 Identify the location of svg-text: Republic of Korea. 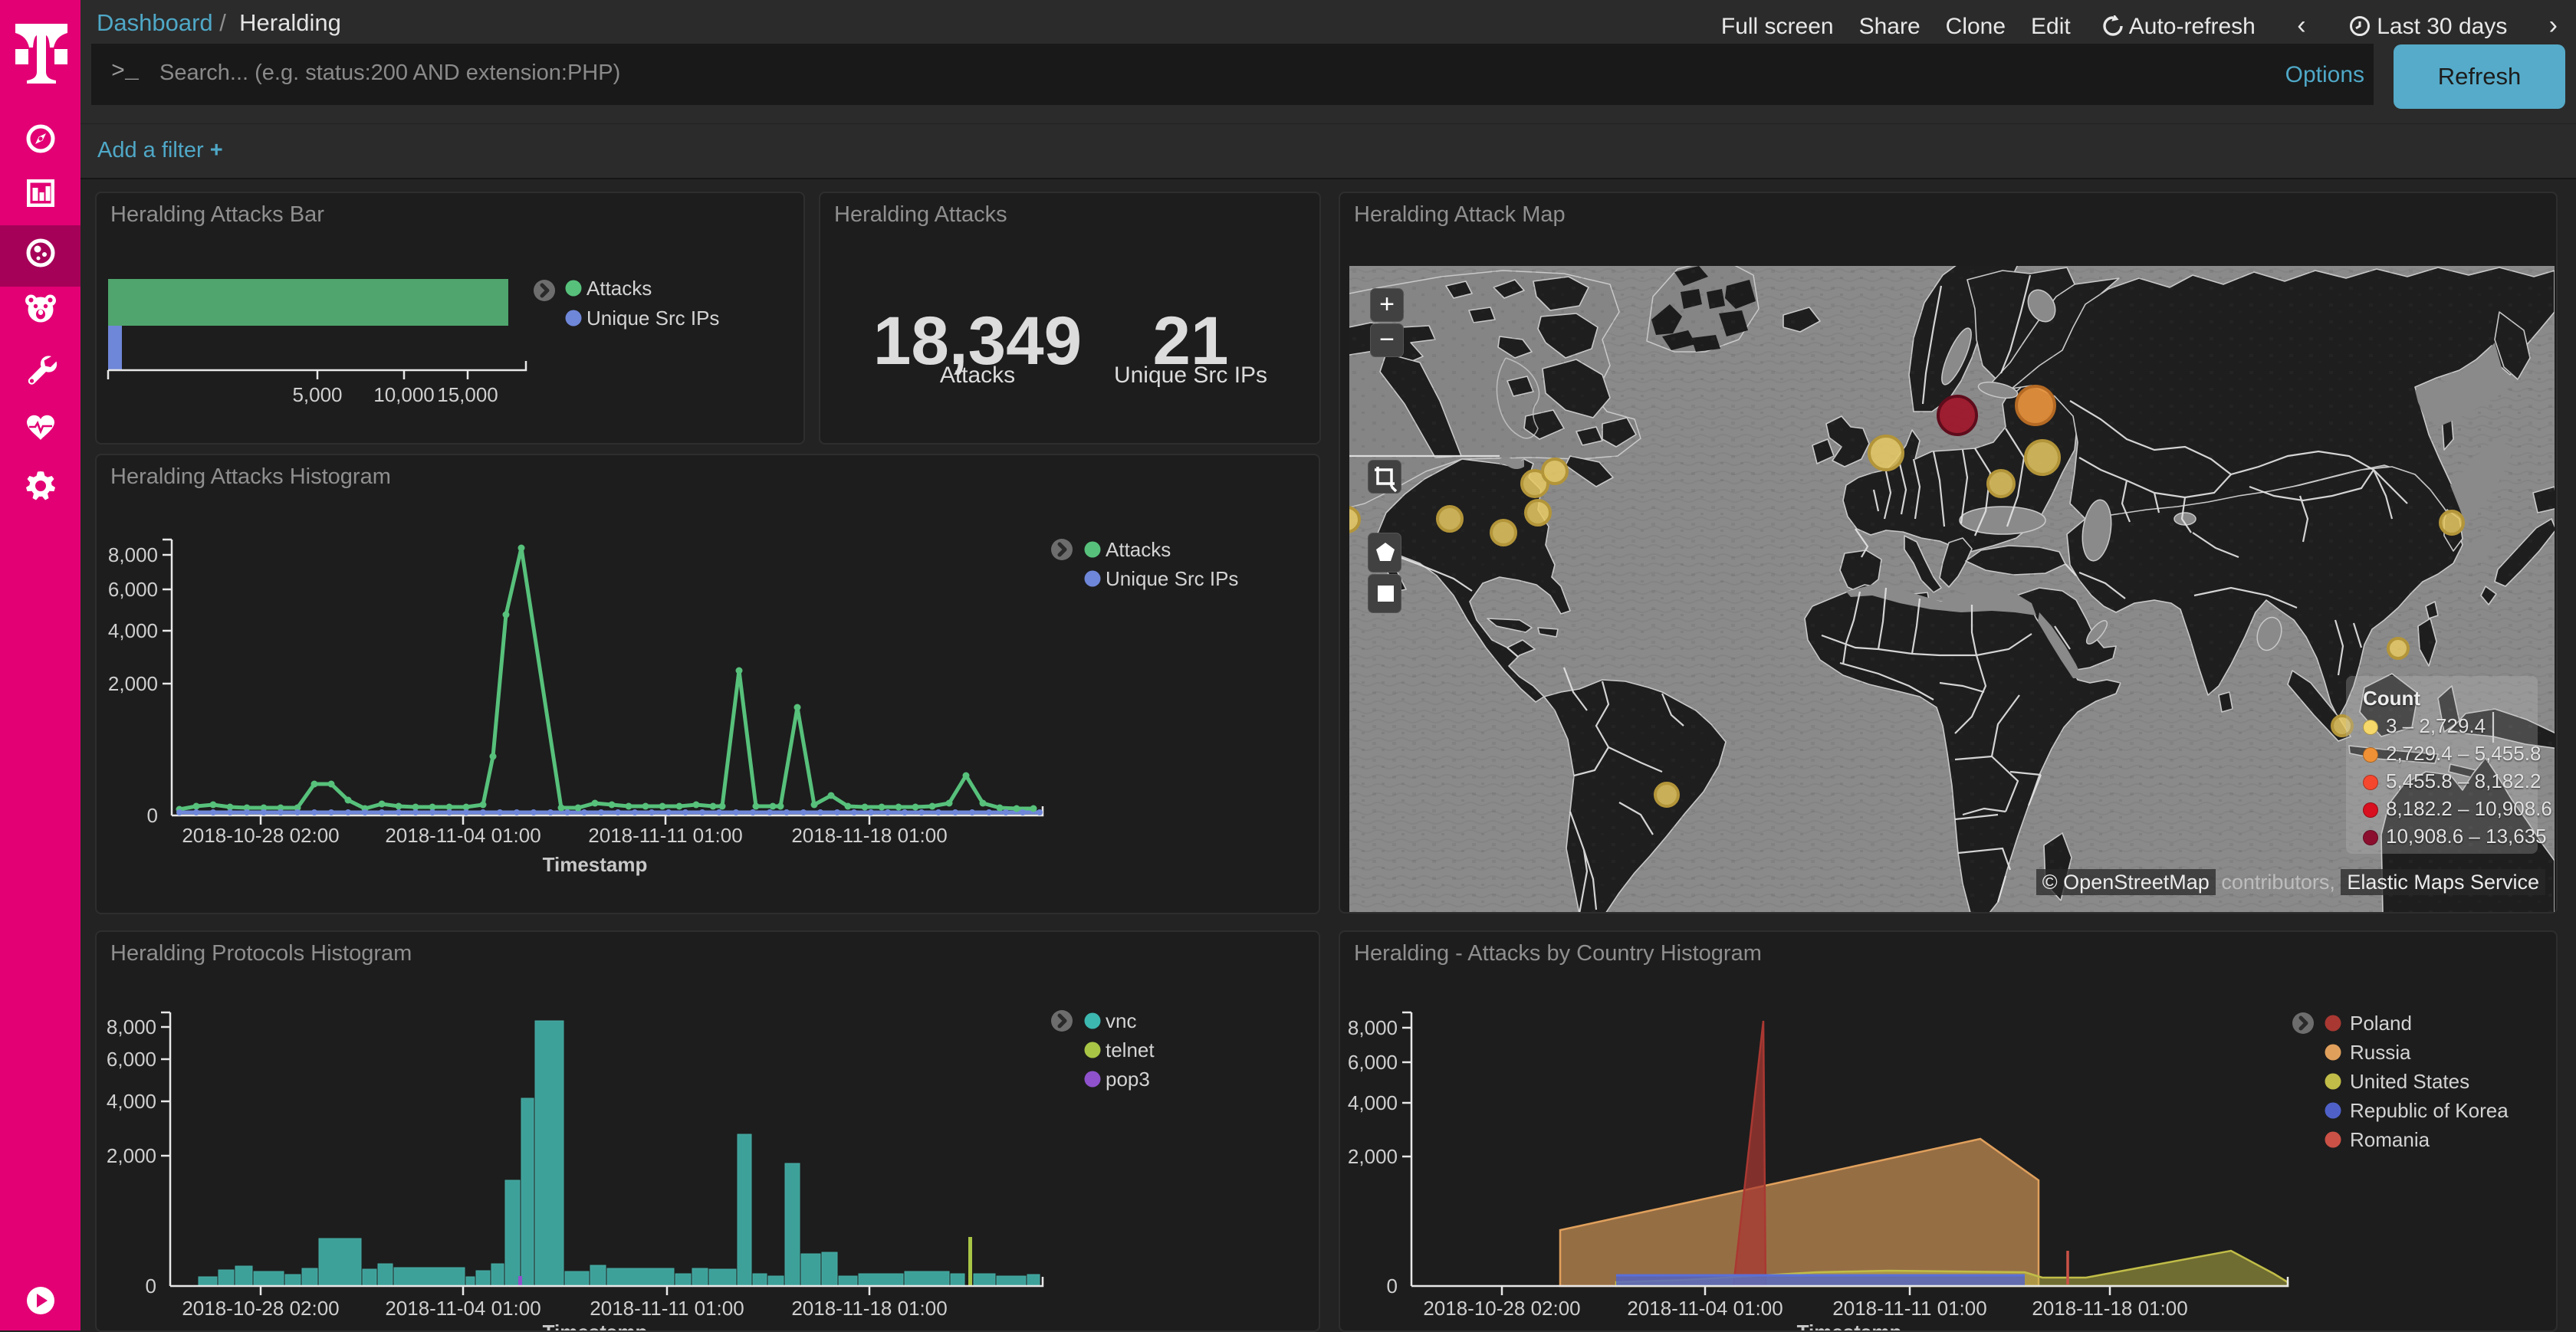
(2430, 1110).